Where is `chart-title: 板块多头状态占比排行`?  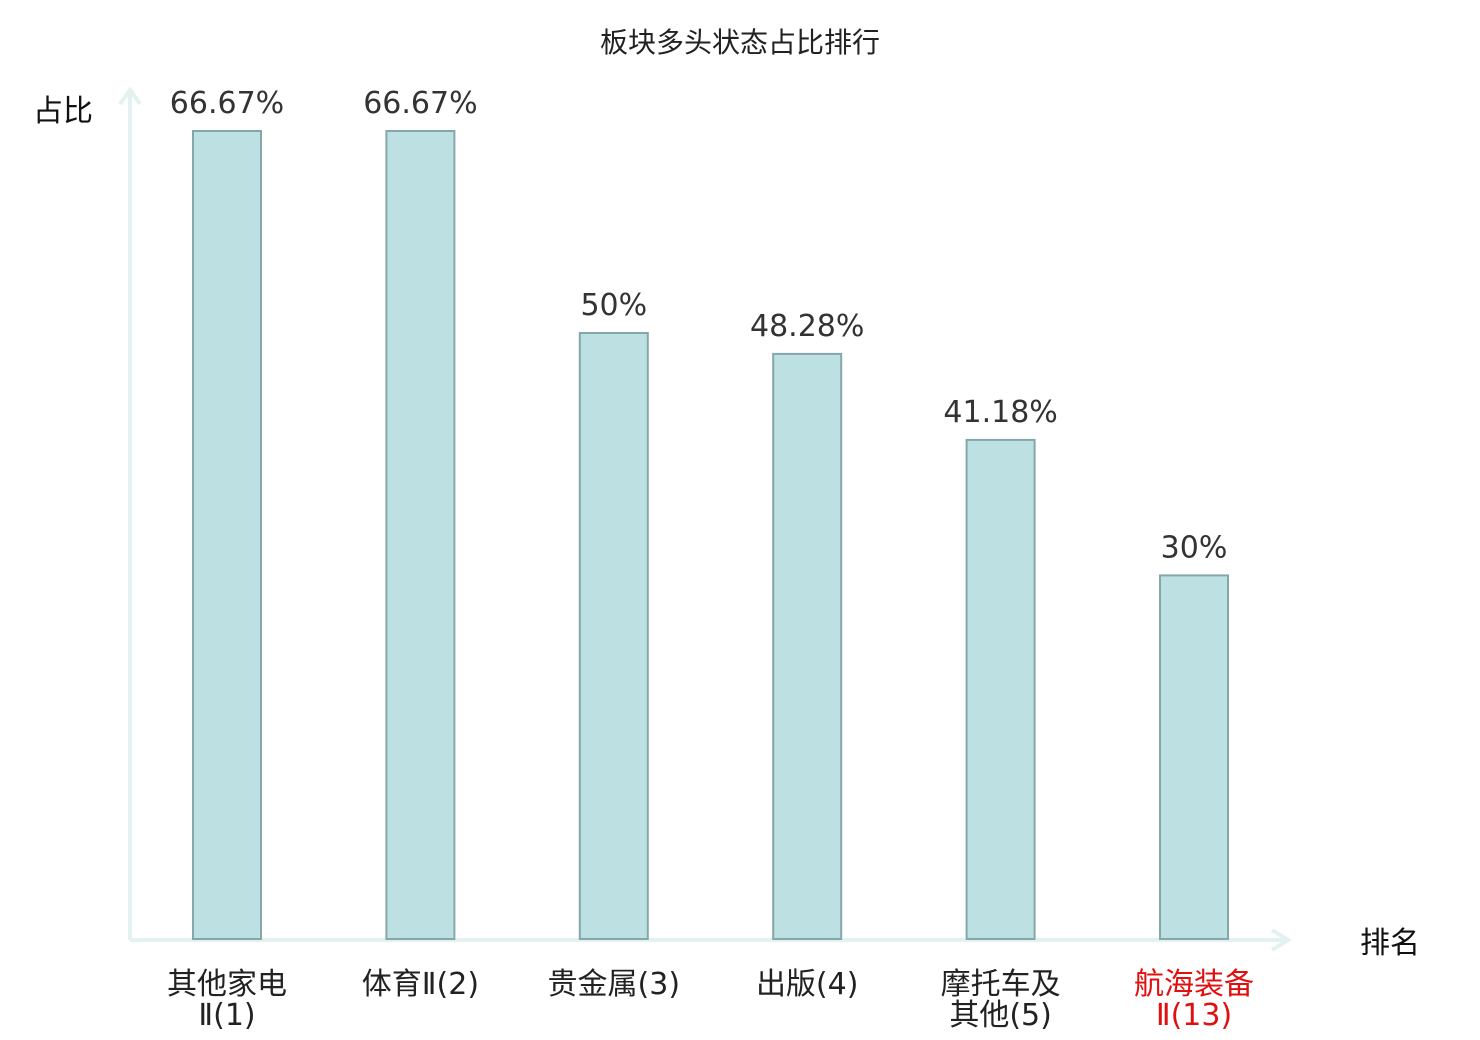 chart-title: 板块多头状态占比排行 is located at coordinates (740, 42).